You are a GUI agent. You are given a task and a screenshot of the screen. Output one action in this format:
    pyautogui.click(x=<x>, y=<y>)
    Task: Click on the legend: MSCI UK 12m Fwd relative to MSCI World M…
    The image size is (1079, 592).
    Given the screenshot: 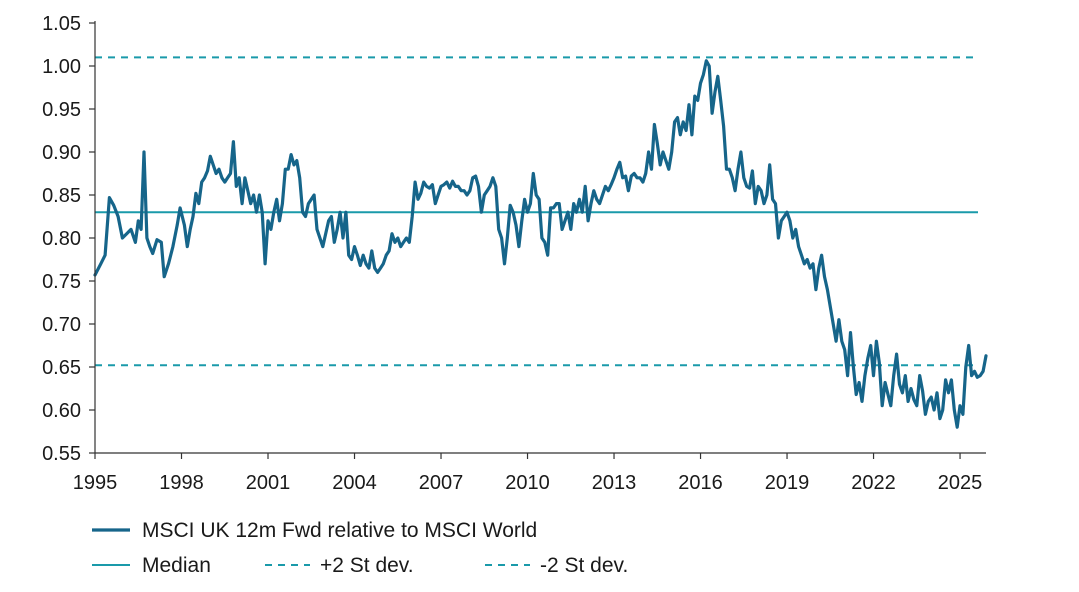 What is the action you would take?
    pyautogui.click(x=360, y=548)
    